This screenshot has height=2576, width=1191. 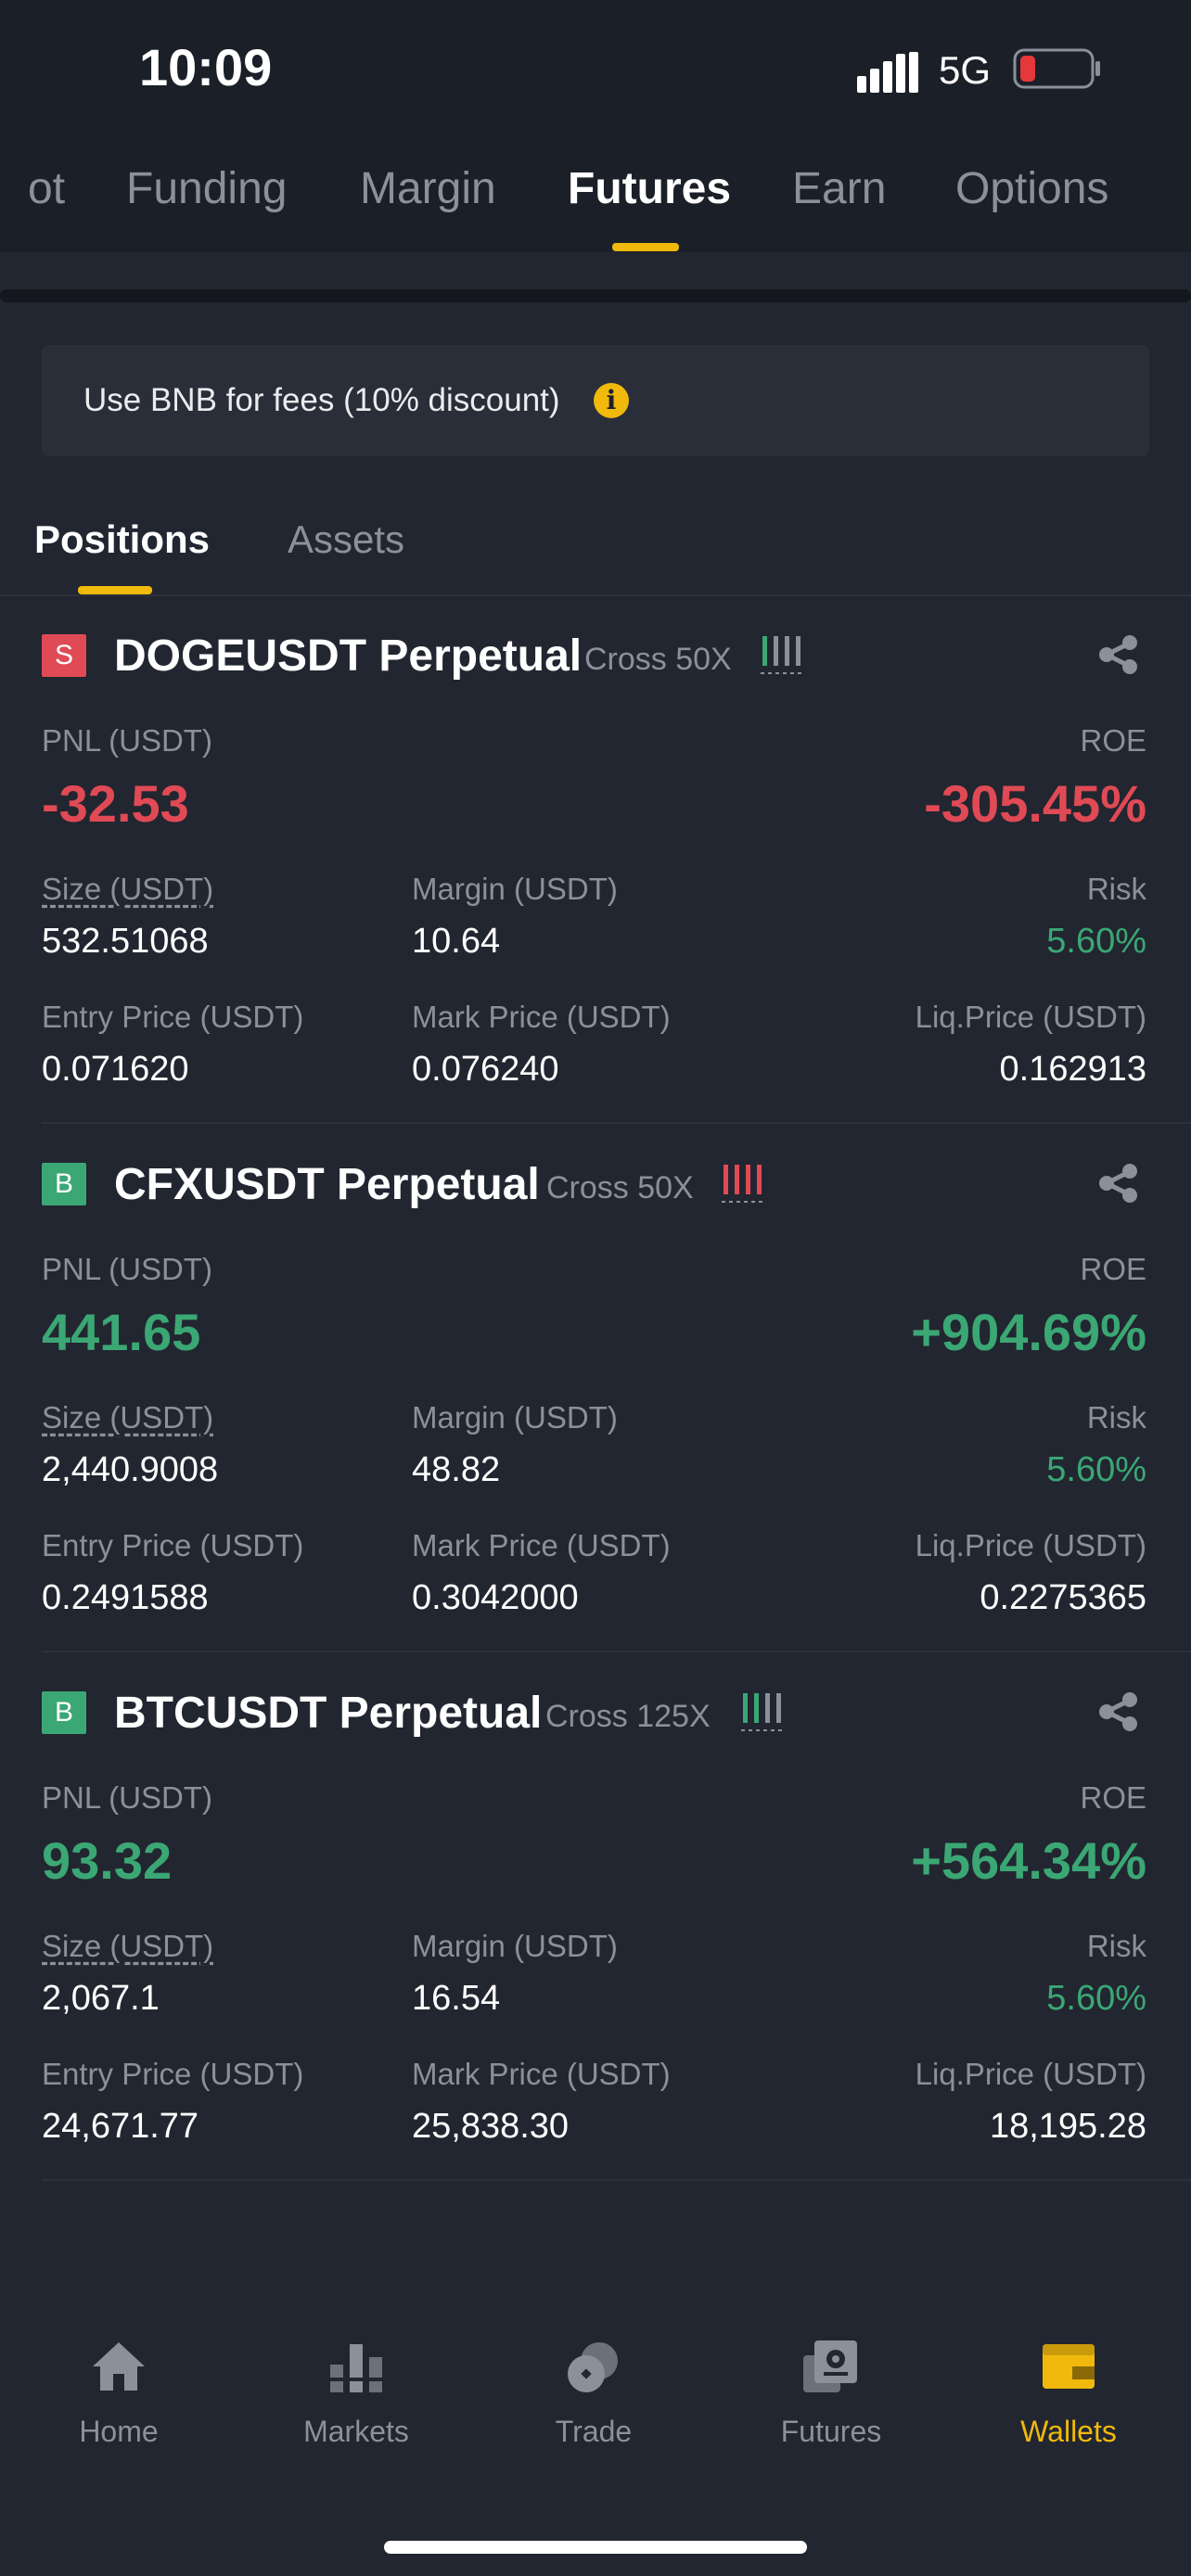 What do you see at coordinates (108, 1860) in the screenshot?
I see `pnl-value: 93.32` at bounding box center [108, 1860].